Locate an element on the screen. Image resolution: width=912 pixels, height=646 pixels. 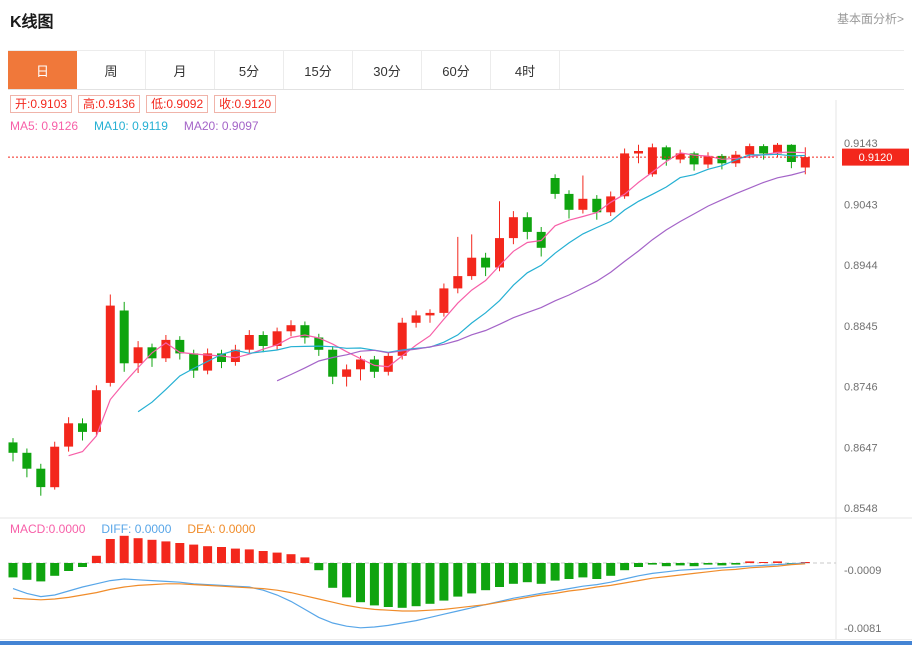
svg-text: 0.9043 is located at coordinates (861, 205).